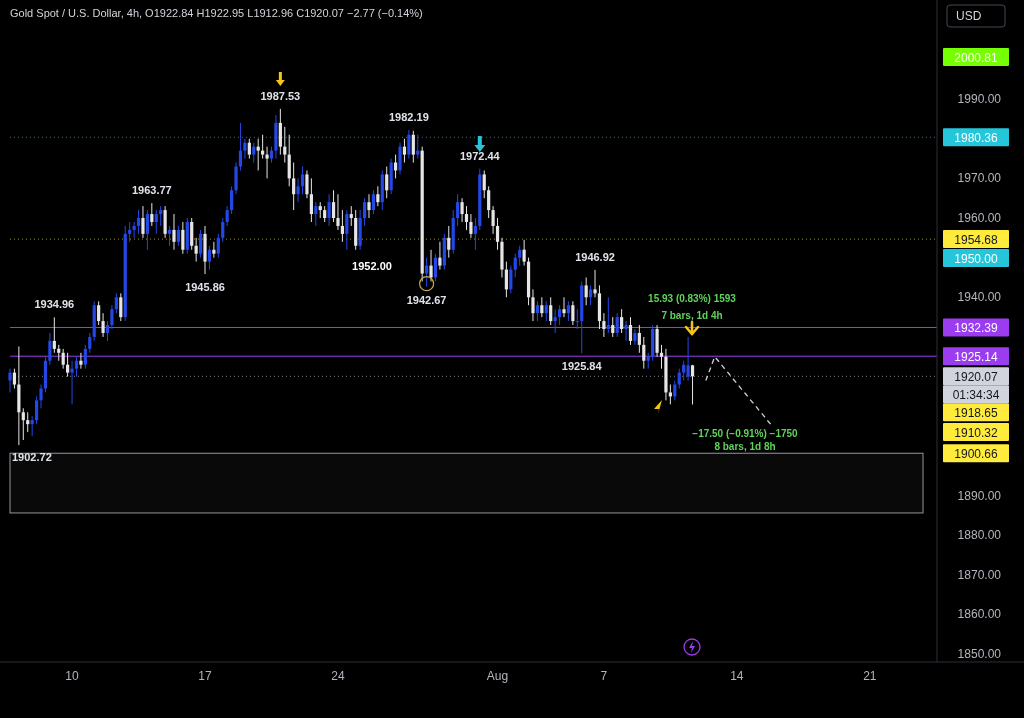 The height and width of the screenshot is (718, 1024). What do you see at coordinates (976, 432) in the screenshot?
I see `text: 1910.32` at bounding box center [976, 432].